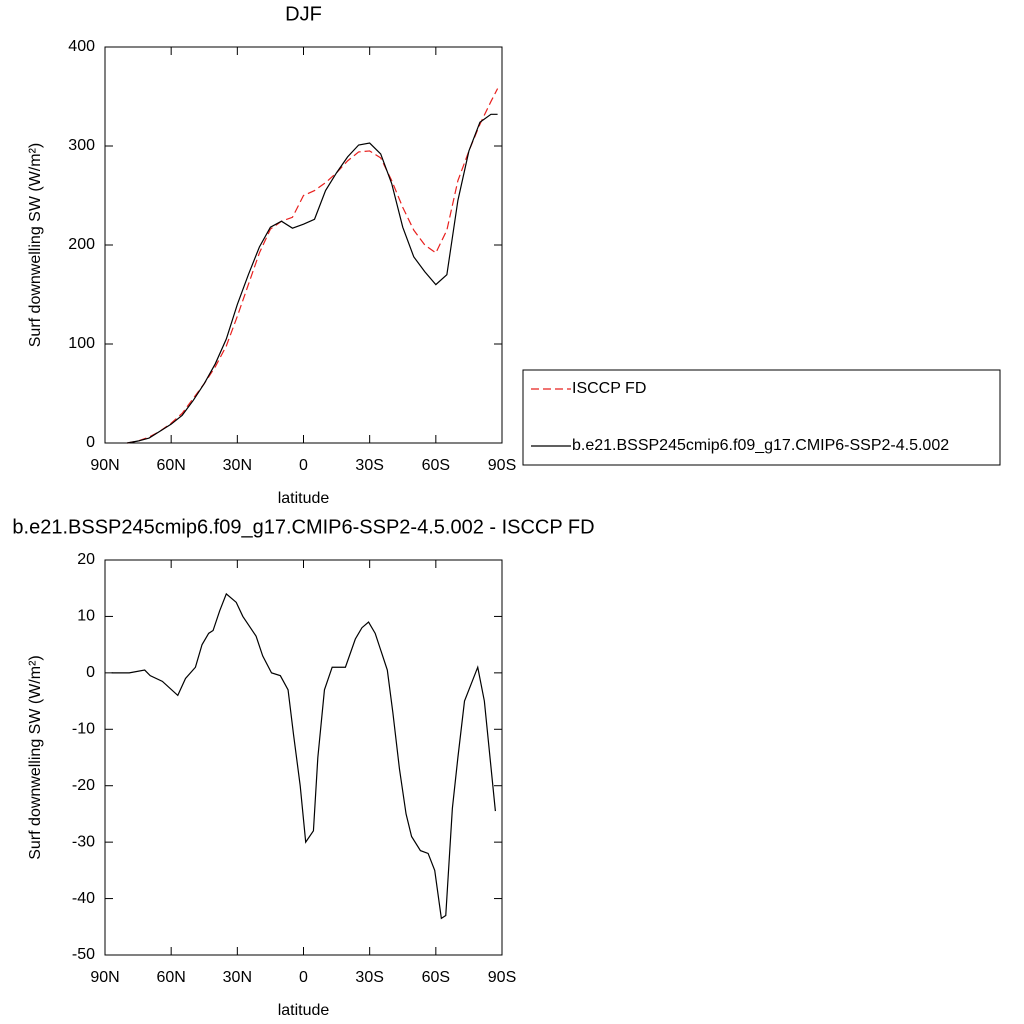 The height and width of the screenshot is (1024, 1024). I want to click on y-tick-label: -50, so click(83, 954).